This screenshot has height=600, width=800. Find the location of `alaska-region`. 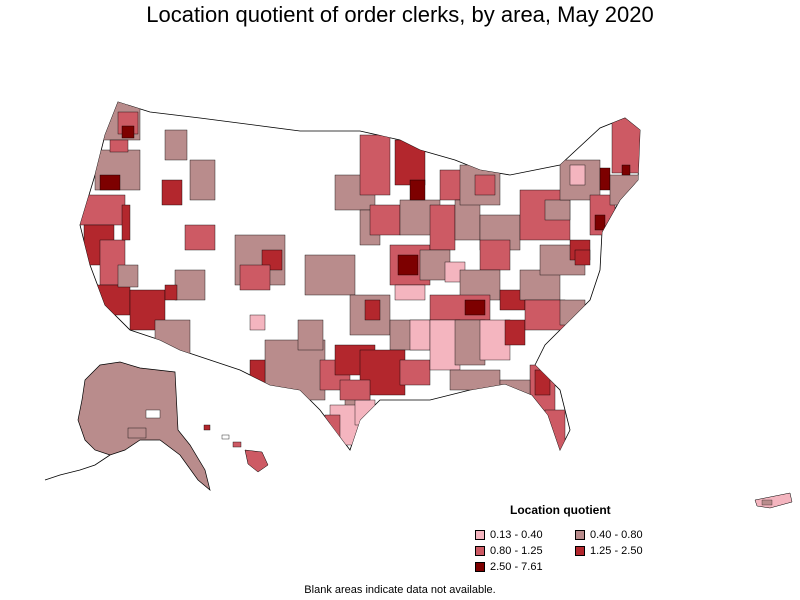

alaska-region is located at coordinates (127, 426).